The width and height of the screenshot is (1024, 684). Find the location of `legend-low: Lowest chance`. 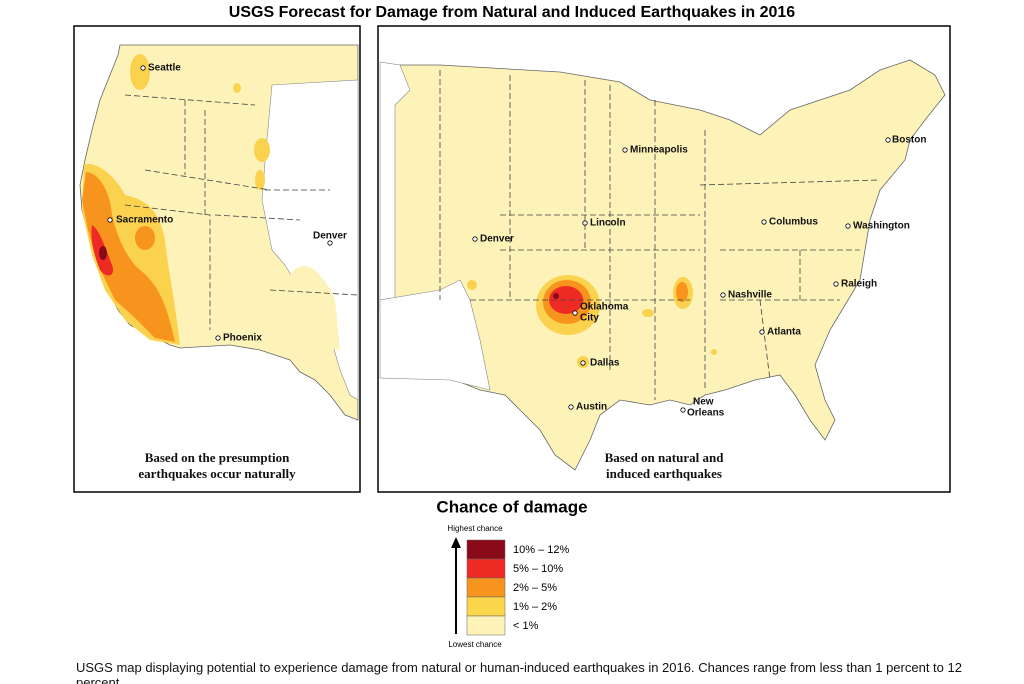

legend-low: Lowest chance is located at coordinates (475, 644).